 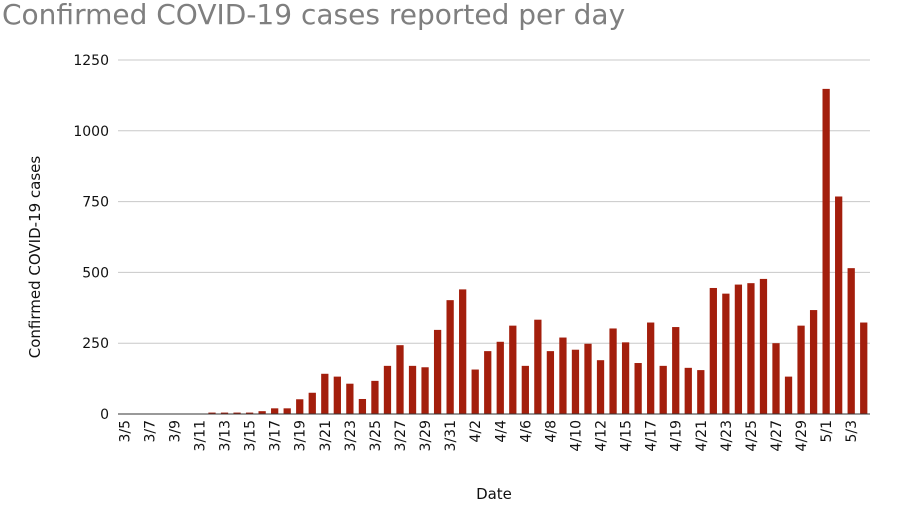 I want to click on x-tick-label: 3/15, so click(x=251, y=435).